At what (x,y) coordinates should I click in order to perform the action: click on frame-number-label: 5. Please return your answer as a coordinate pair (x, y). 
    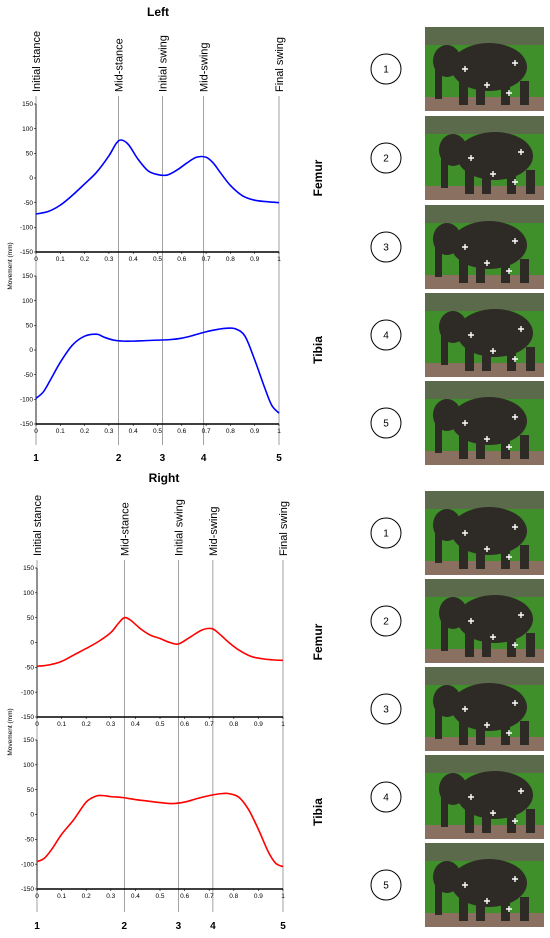
    Looking at the image, I should click on (386, 886).